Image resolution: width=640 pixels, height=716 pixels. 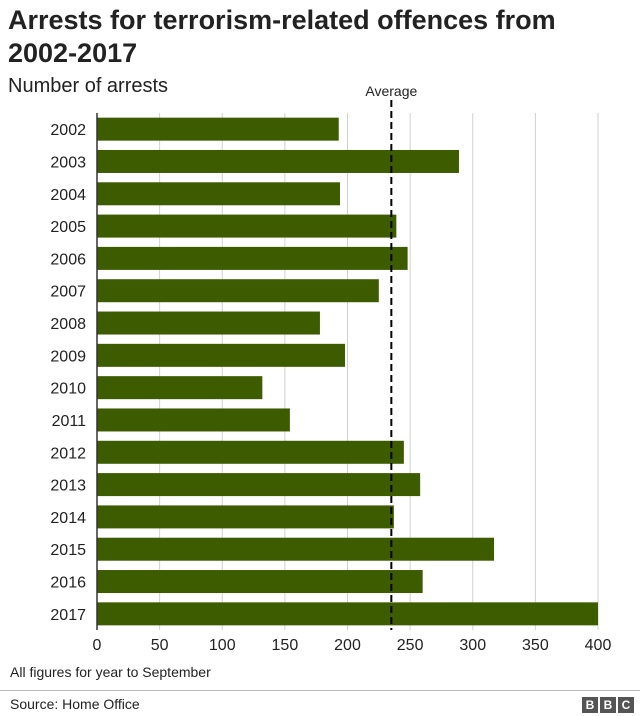 I want to click on y-tick-label: 2016, so click(x=68, y=583).